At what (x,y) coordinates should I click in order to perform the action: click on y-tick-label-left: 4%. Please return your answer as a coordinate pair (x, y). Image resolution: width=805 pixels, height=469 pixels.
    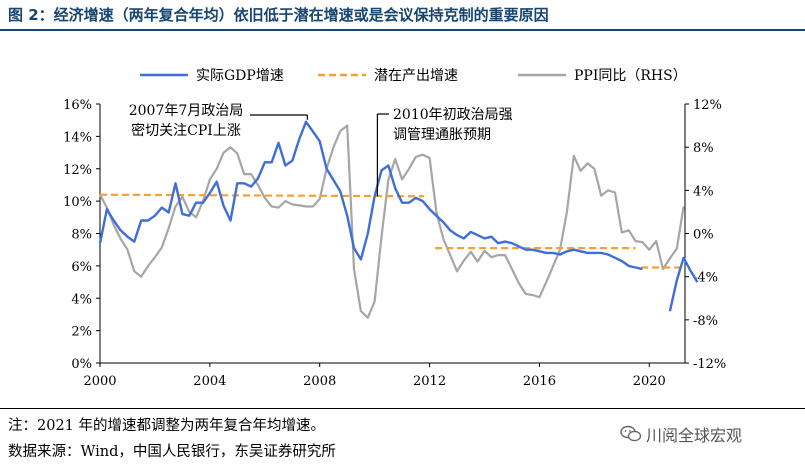
    Looking at the image, I should click on (81, 299).